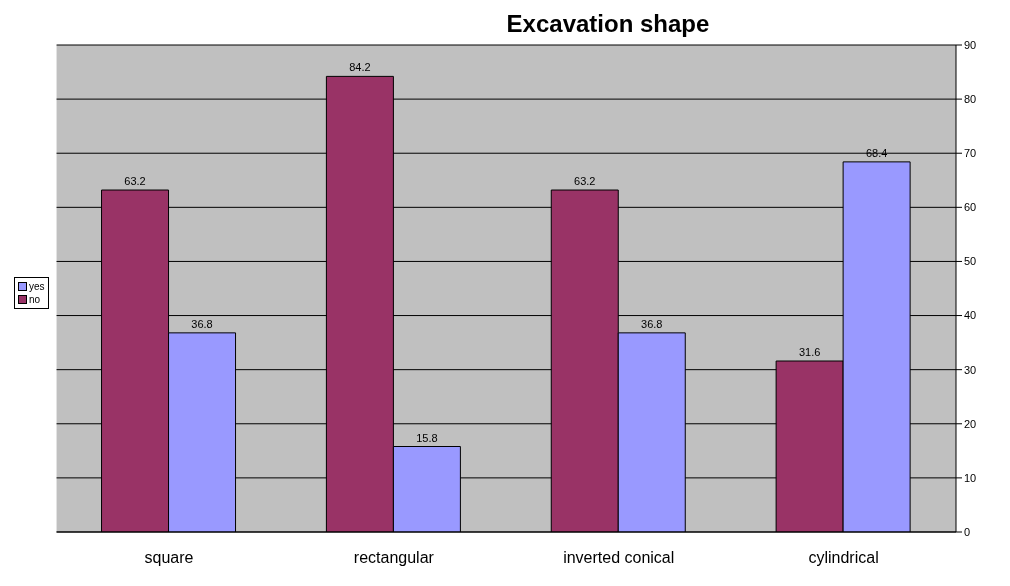  What do you see at coordinates (169, 558) in the screenshot?
I see `x-tick-label: square` at bounding box center [169, 558].